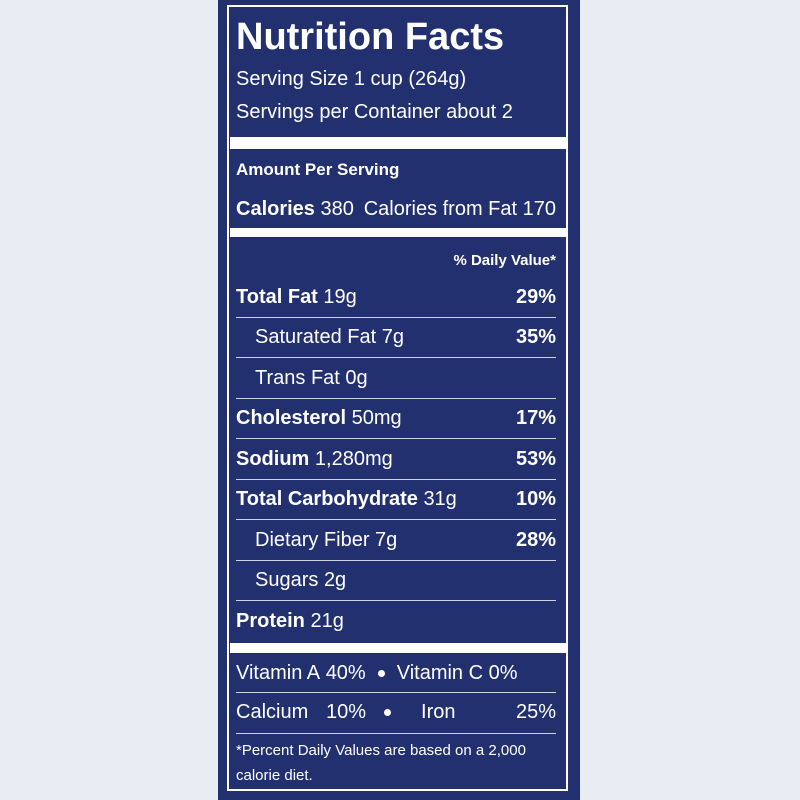  I want to click on nutrient-amount: 1,280mg, so click(353, 458).